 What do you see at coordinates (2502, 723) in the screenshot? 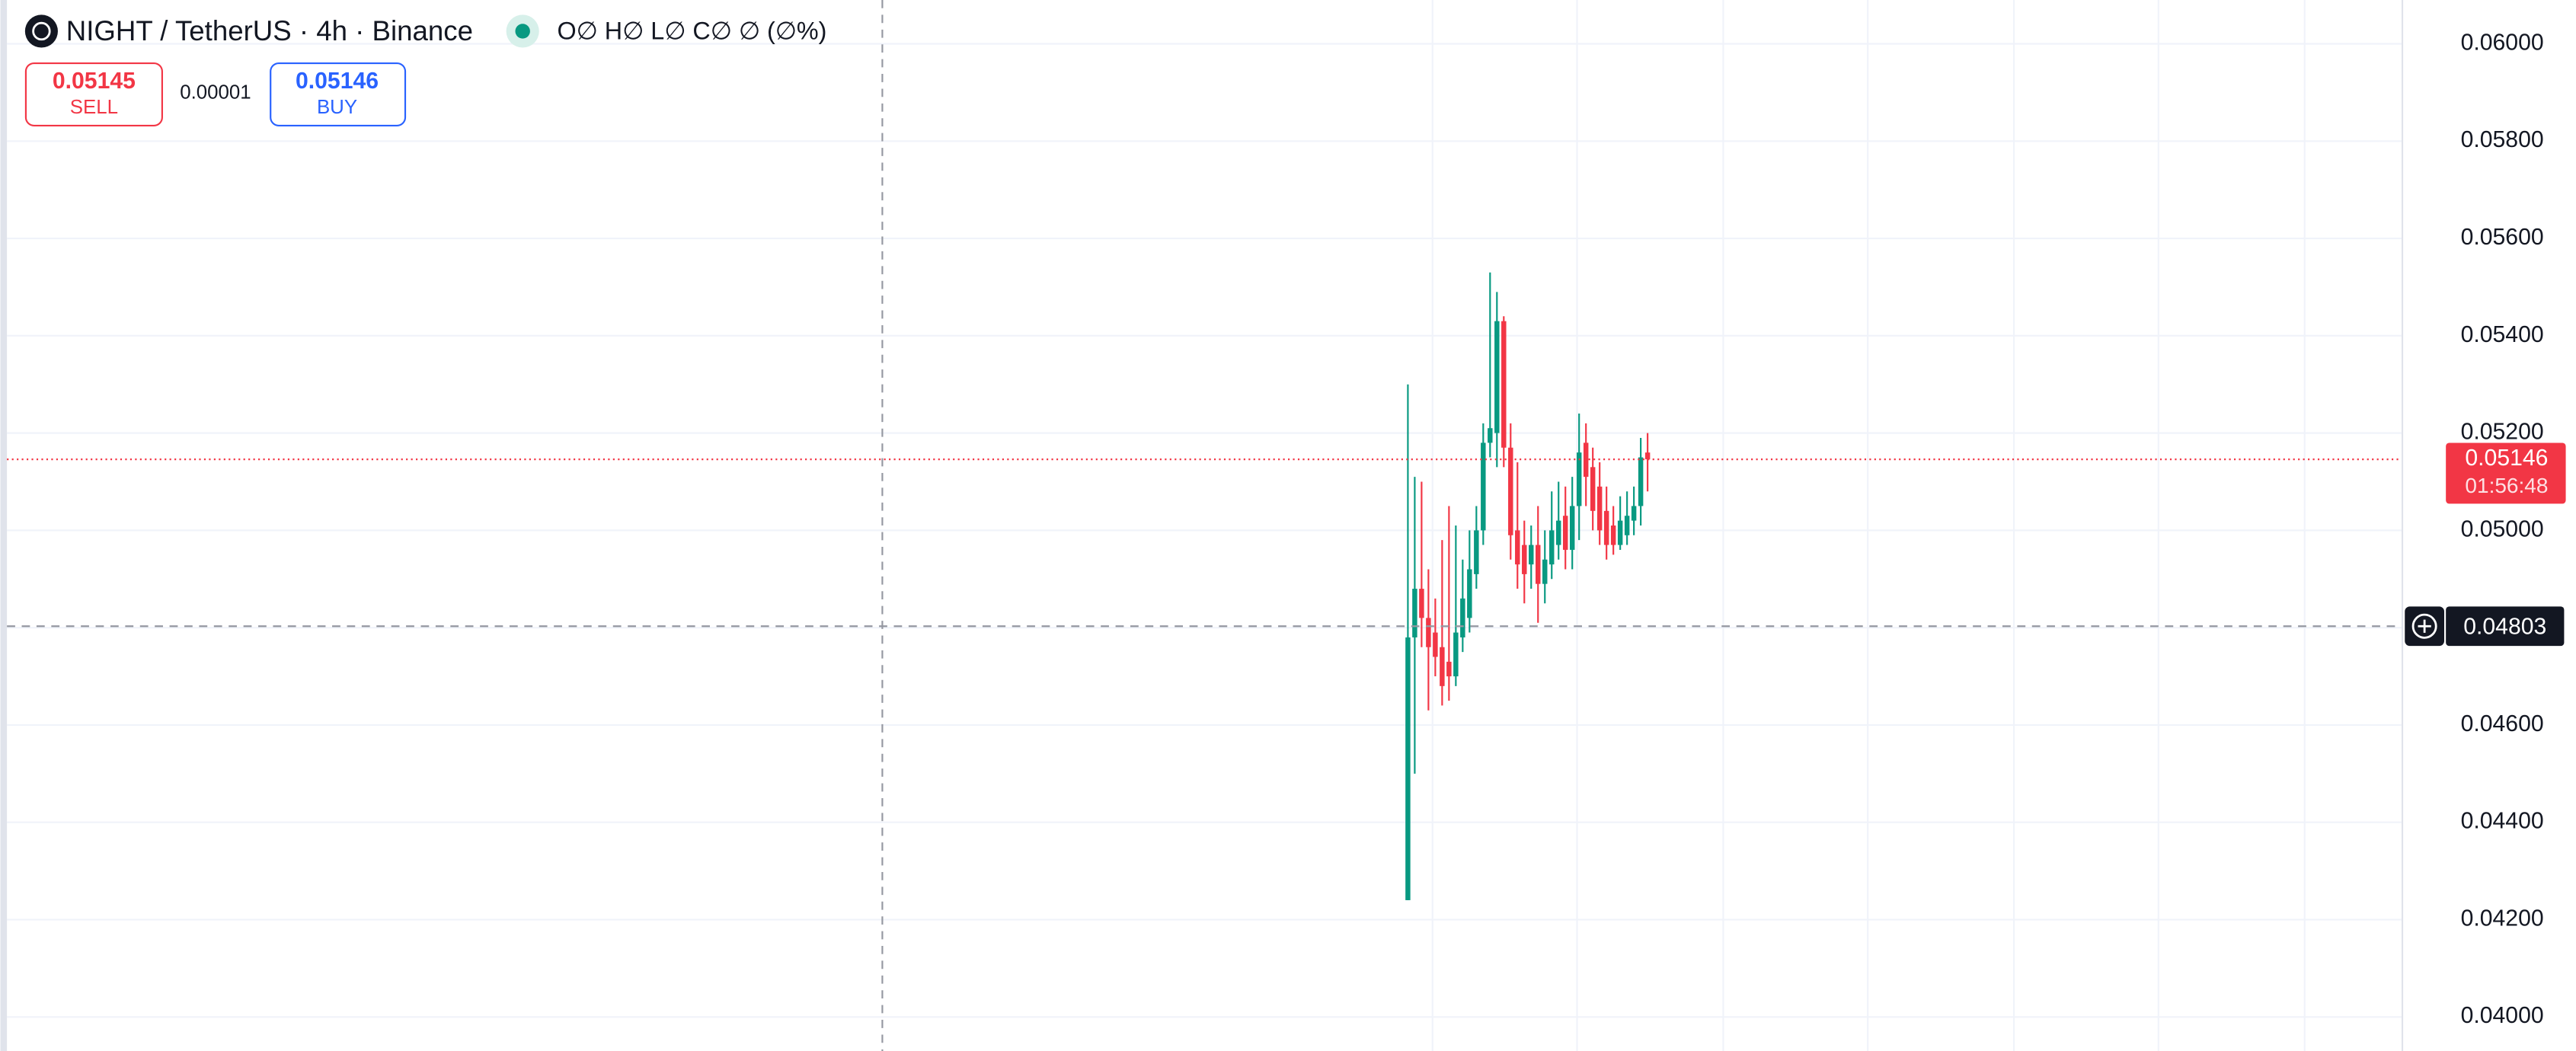
I see `y-tick-label: 0.04600` at bounding box center [2502, 723].